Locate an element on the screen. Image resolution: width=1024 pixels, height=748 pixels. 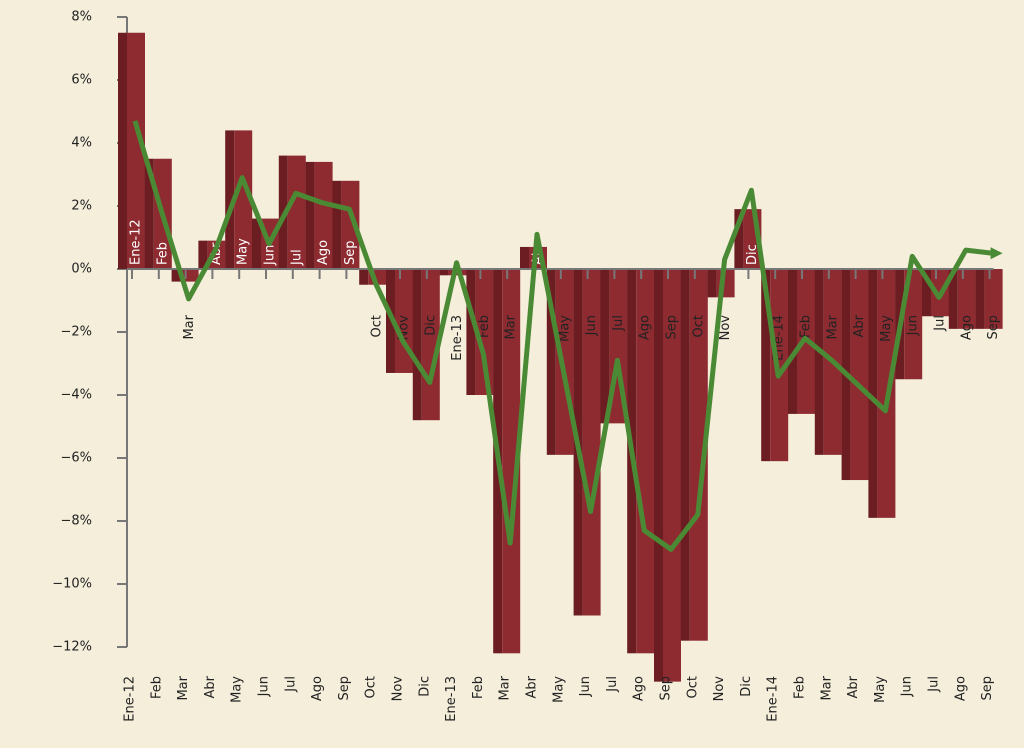
bar-label: Ene-13 is located at coordinates (457, 338).